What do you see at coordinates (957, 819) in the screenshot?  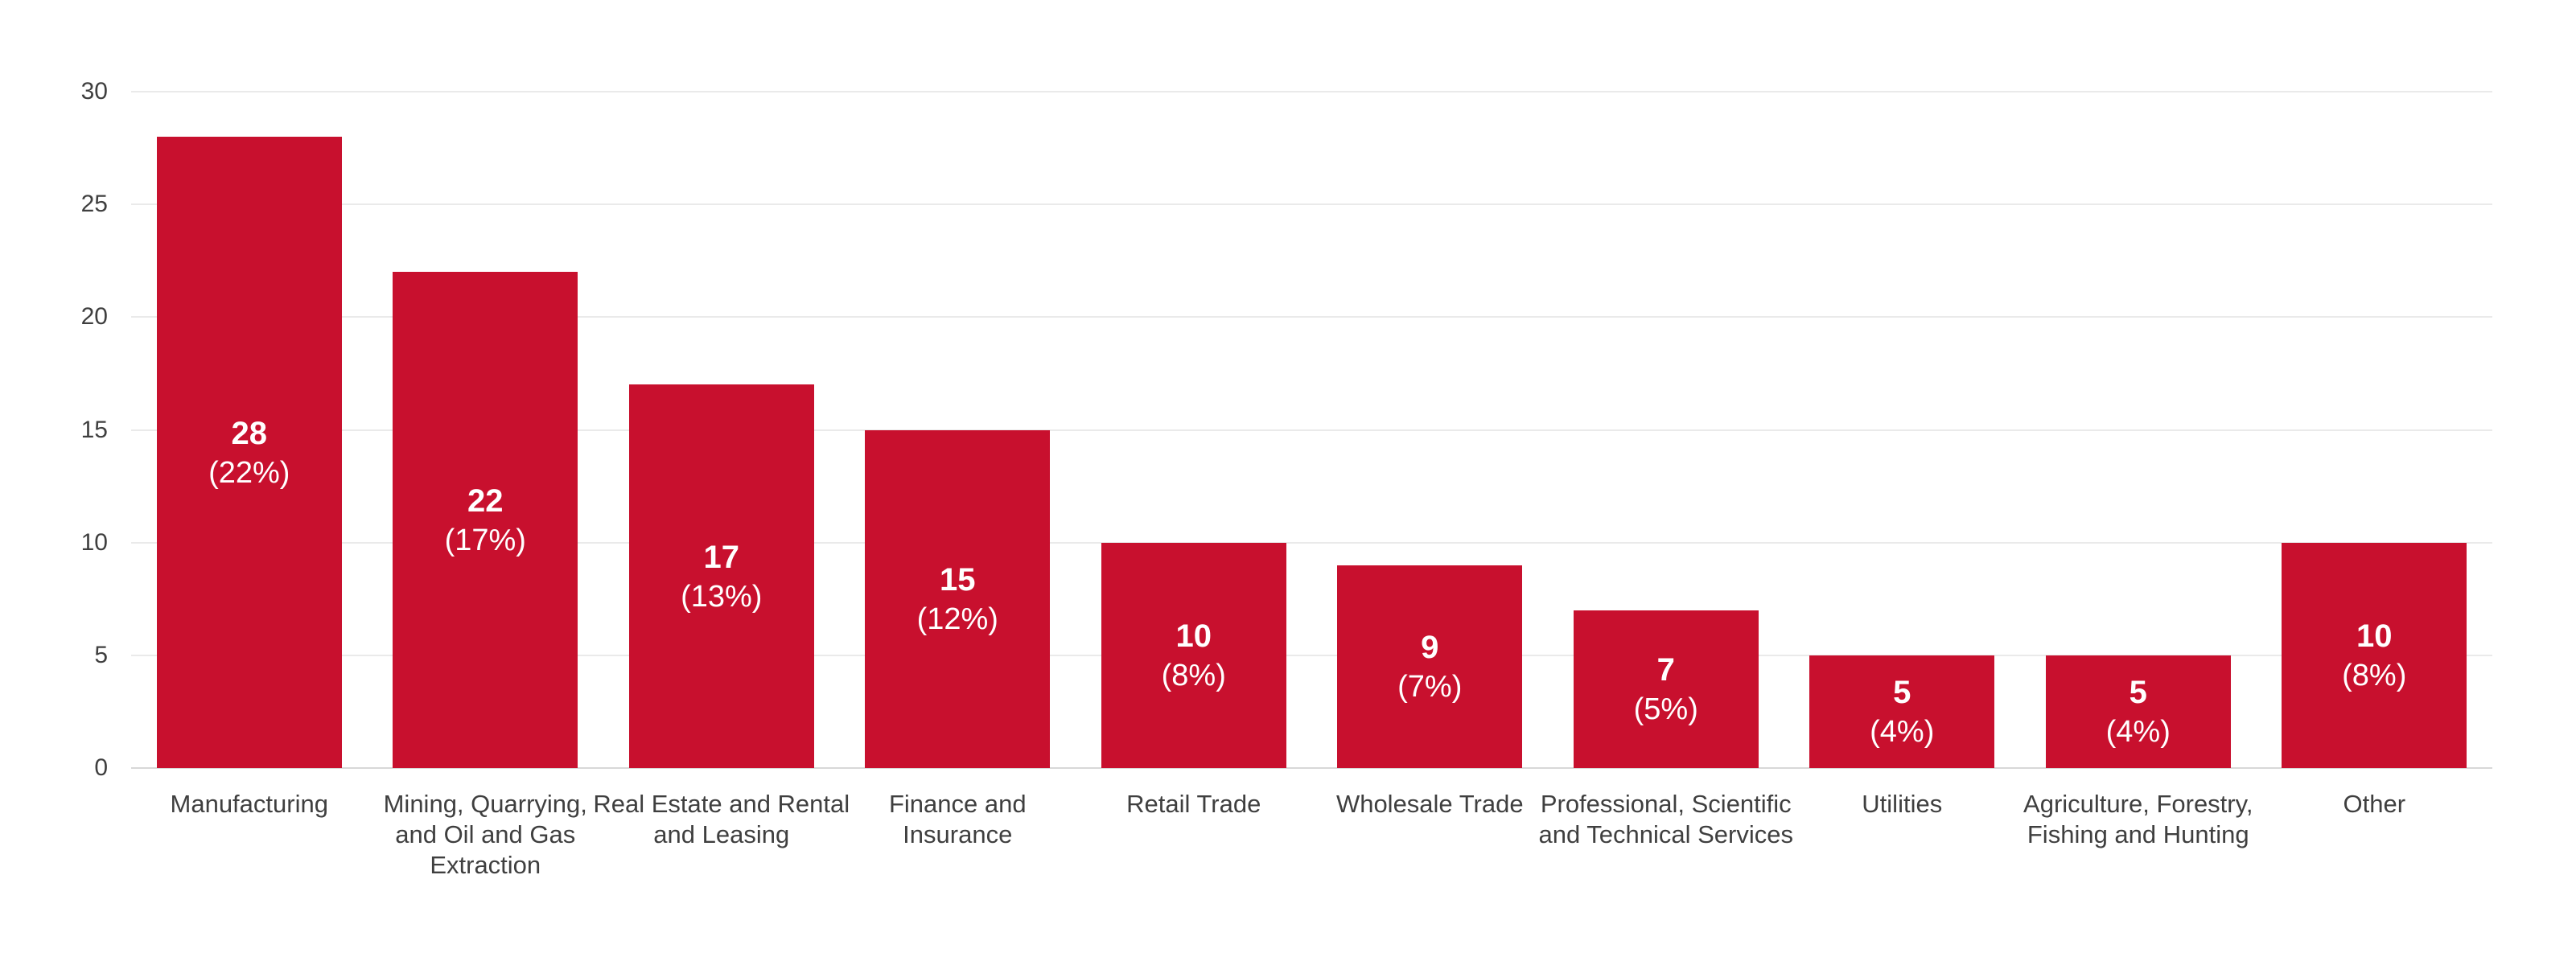 I see `x-category-label-finance-and-insurance: Finance and Insurance` at bounding box center [957, 819].